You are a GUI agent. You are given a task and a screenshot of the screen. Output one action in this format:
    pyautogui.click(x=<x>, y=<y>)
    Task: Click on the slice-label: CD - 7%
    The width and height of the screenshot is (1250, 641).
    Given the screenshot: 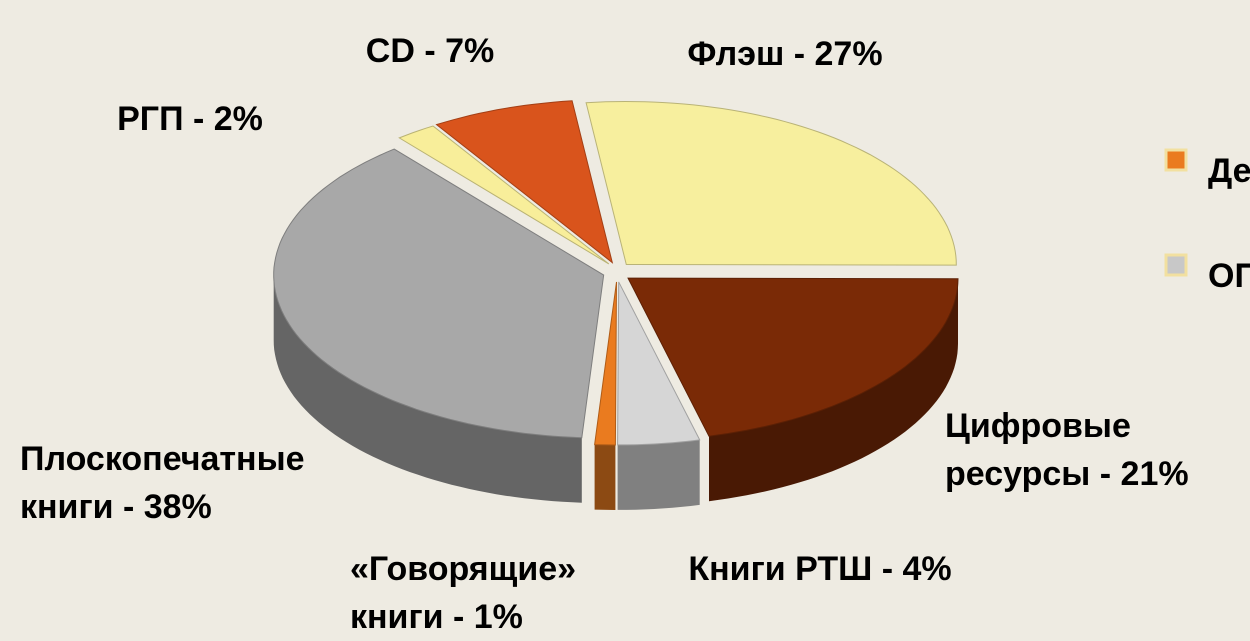 What is the action you would take?
    pyautogui.click(x=430, y=51)
    